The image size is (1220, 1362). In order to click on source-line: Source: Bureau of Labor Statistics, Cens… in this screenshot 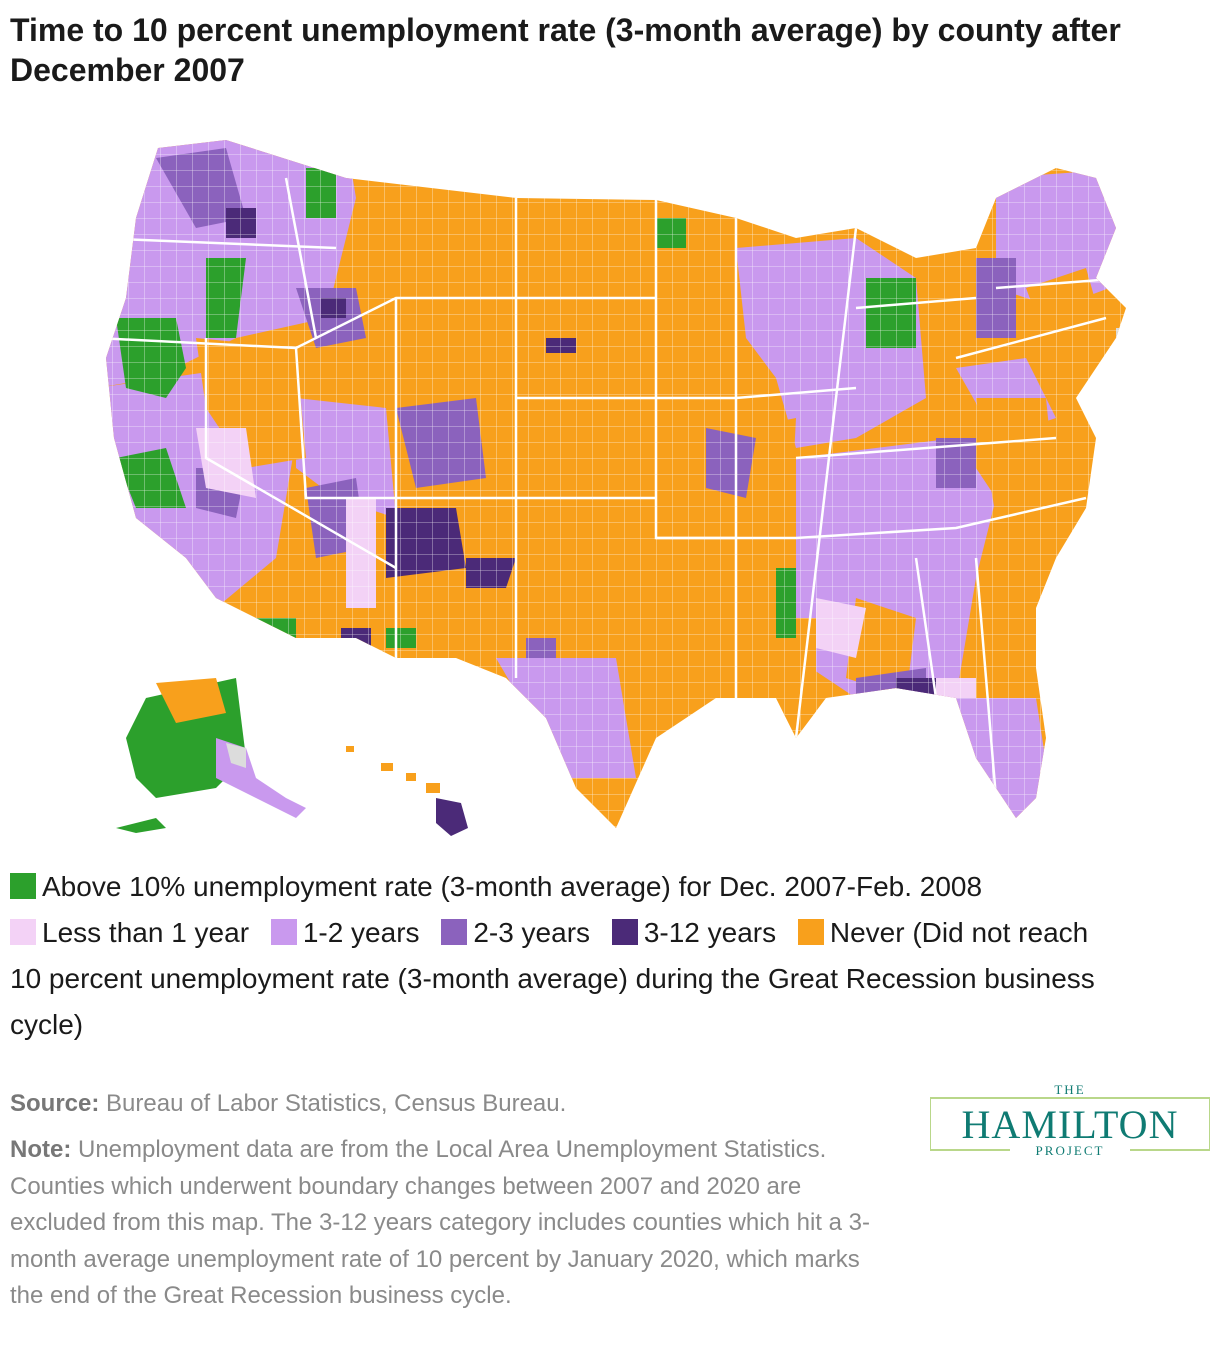, I will do `click(450, 1104)`.